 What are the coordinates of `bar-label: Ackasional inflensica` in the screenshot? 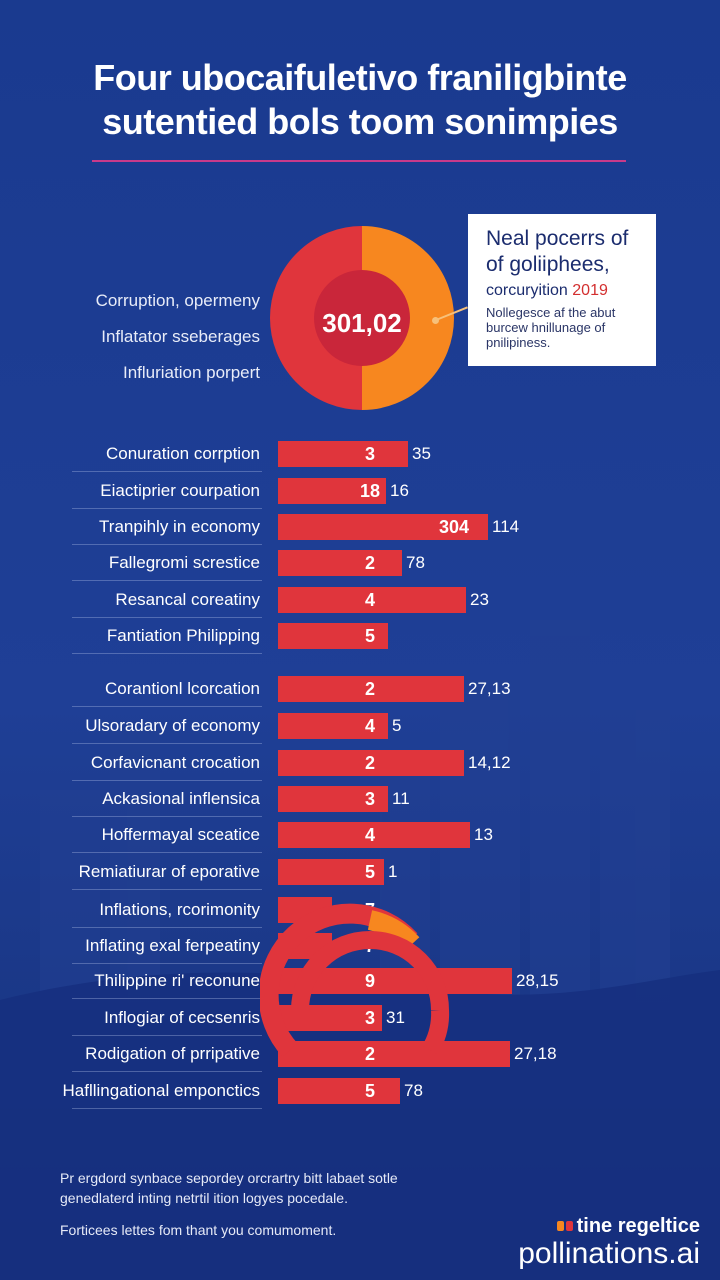 It's located at (181, 798).